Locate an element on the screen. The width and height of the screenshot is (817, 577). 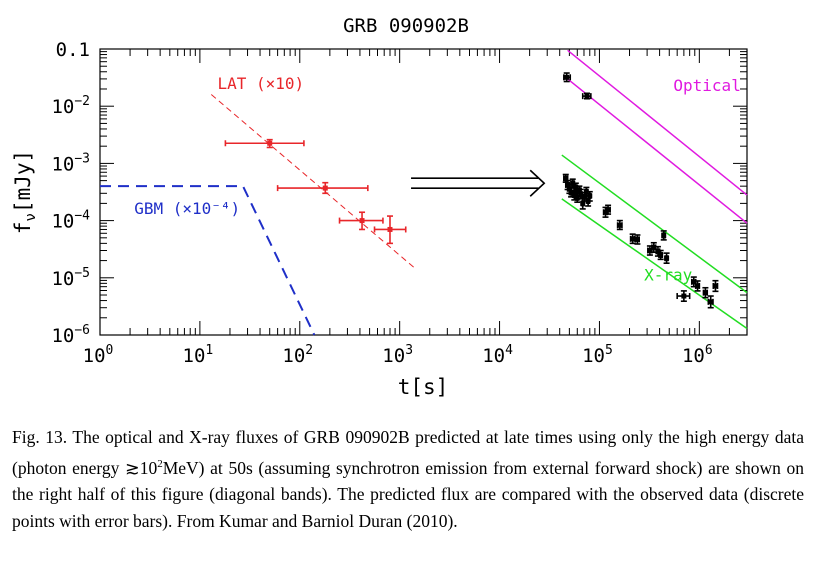
double-arrow is located at coordinates (478, 183).